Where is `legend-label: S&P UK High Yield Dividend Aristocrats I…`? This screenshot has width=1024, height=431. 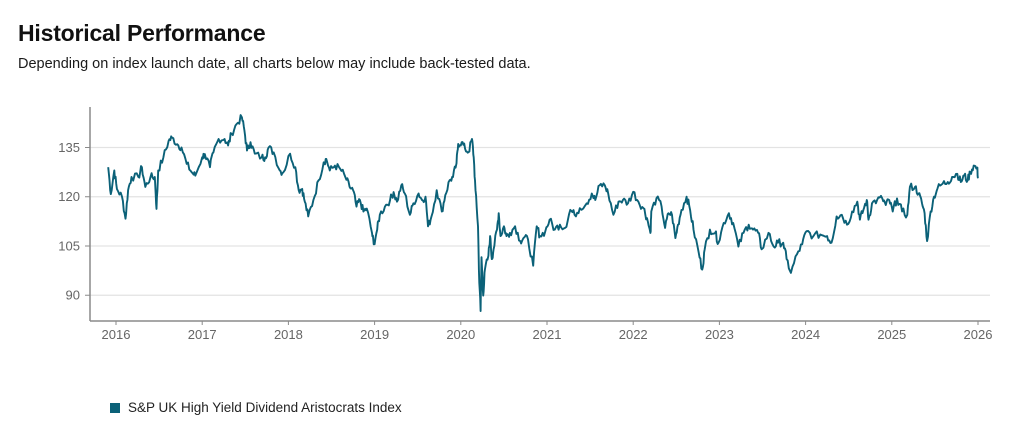 legend-label: S&P UK High Yield Dividend Aristocrats I… is located at coordinates (265, 407).